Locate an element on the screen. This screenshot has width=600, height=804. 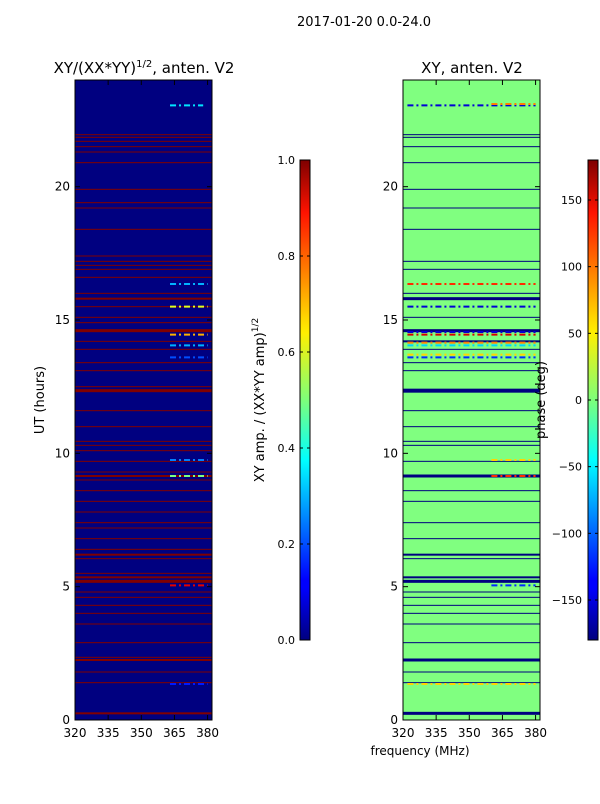
amplitude-heatmap-title: XY/(XX*YY)1/2, anten. V2 is located at coordinates (144, 68).